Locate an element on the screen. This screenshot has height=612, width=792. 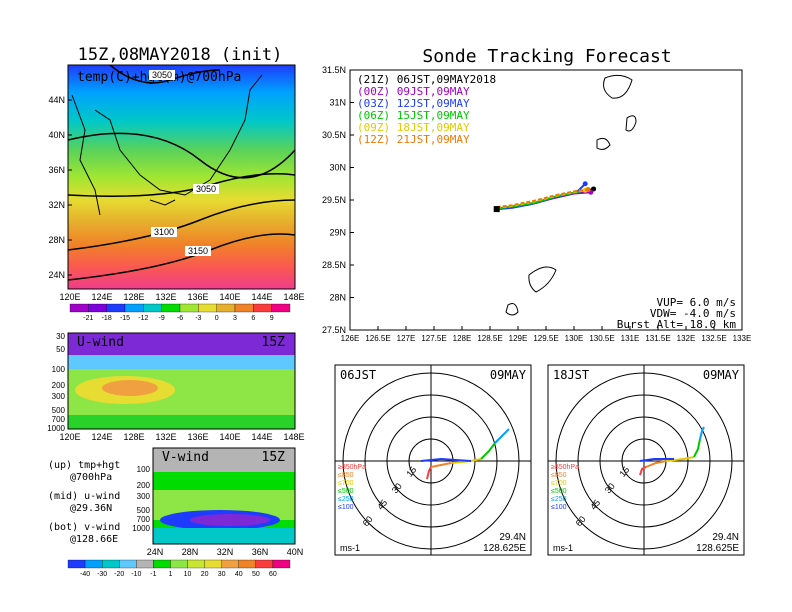
colorbar-tick-label: 3 is located at coordinates (235, 318).